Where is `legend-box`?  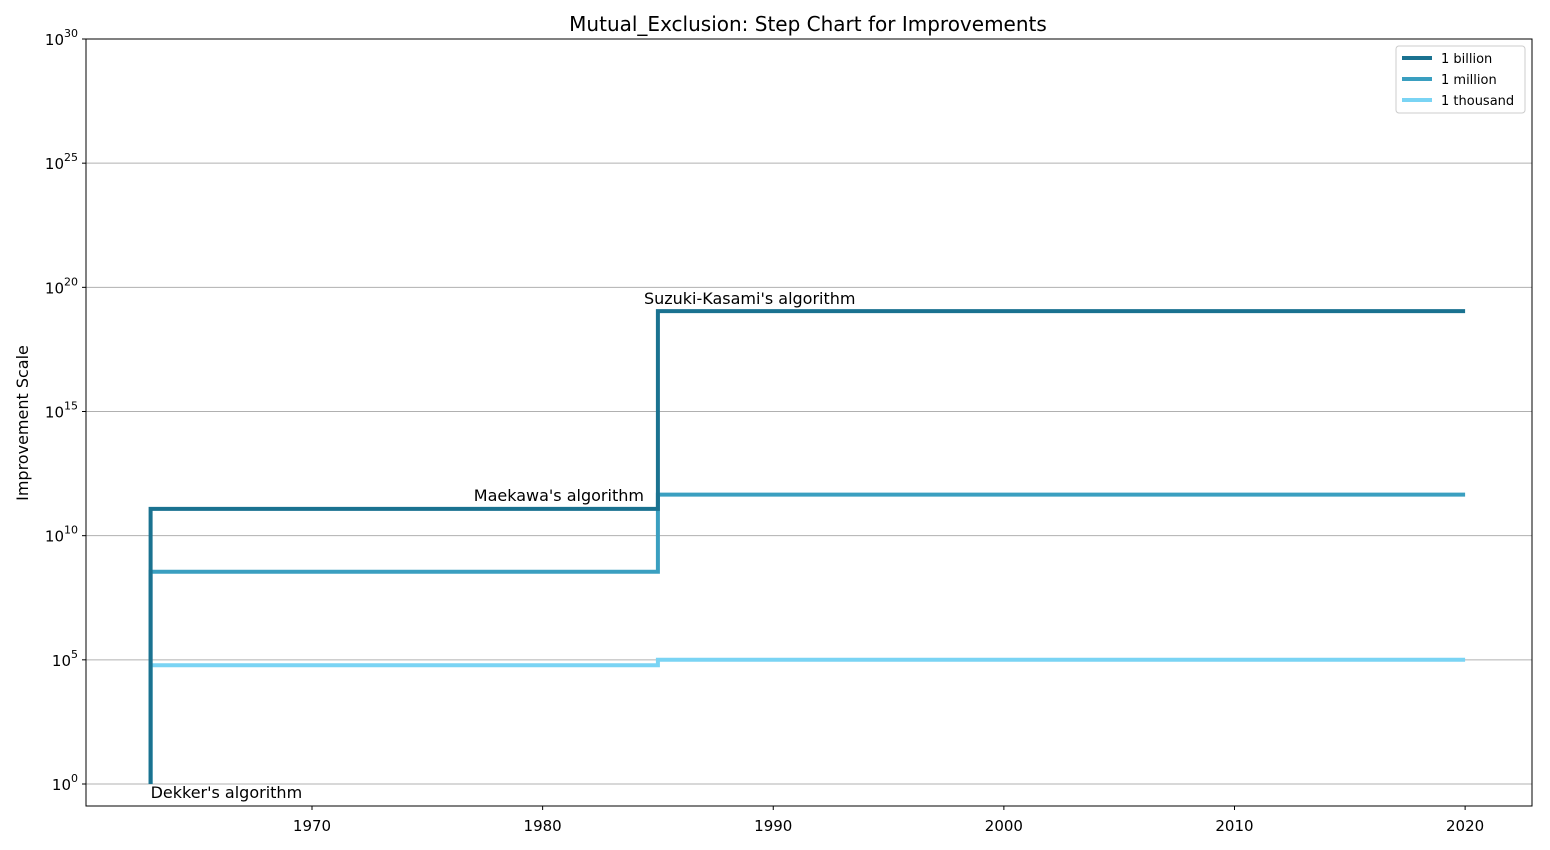 legend-box is located at coordinates (1460, 79).